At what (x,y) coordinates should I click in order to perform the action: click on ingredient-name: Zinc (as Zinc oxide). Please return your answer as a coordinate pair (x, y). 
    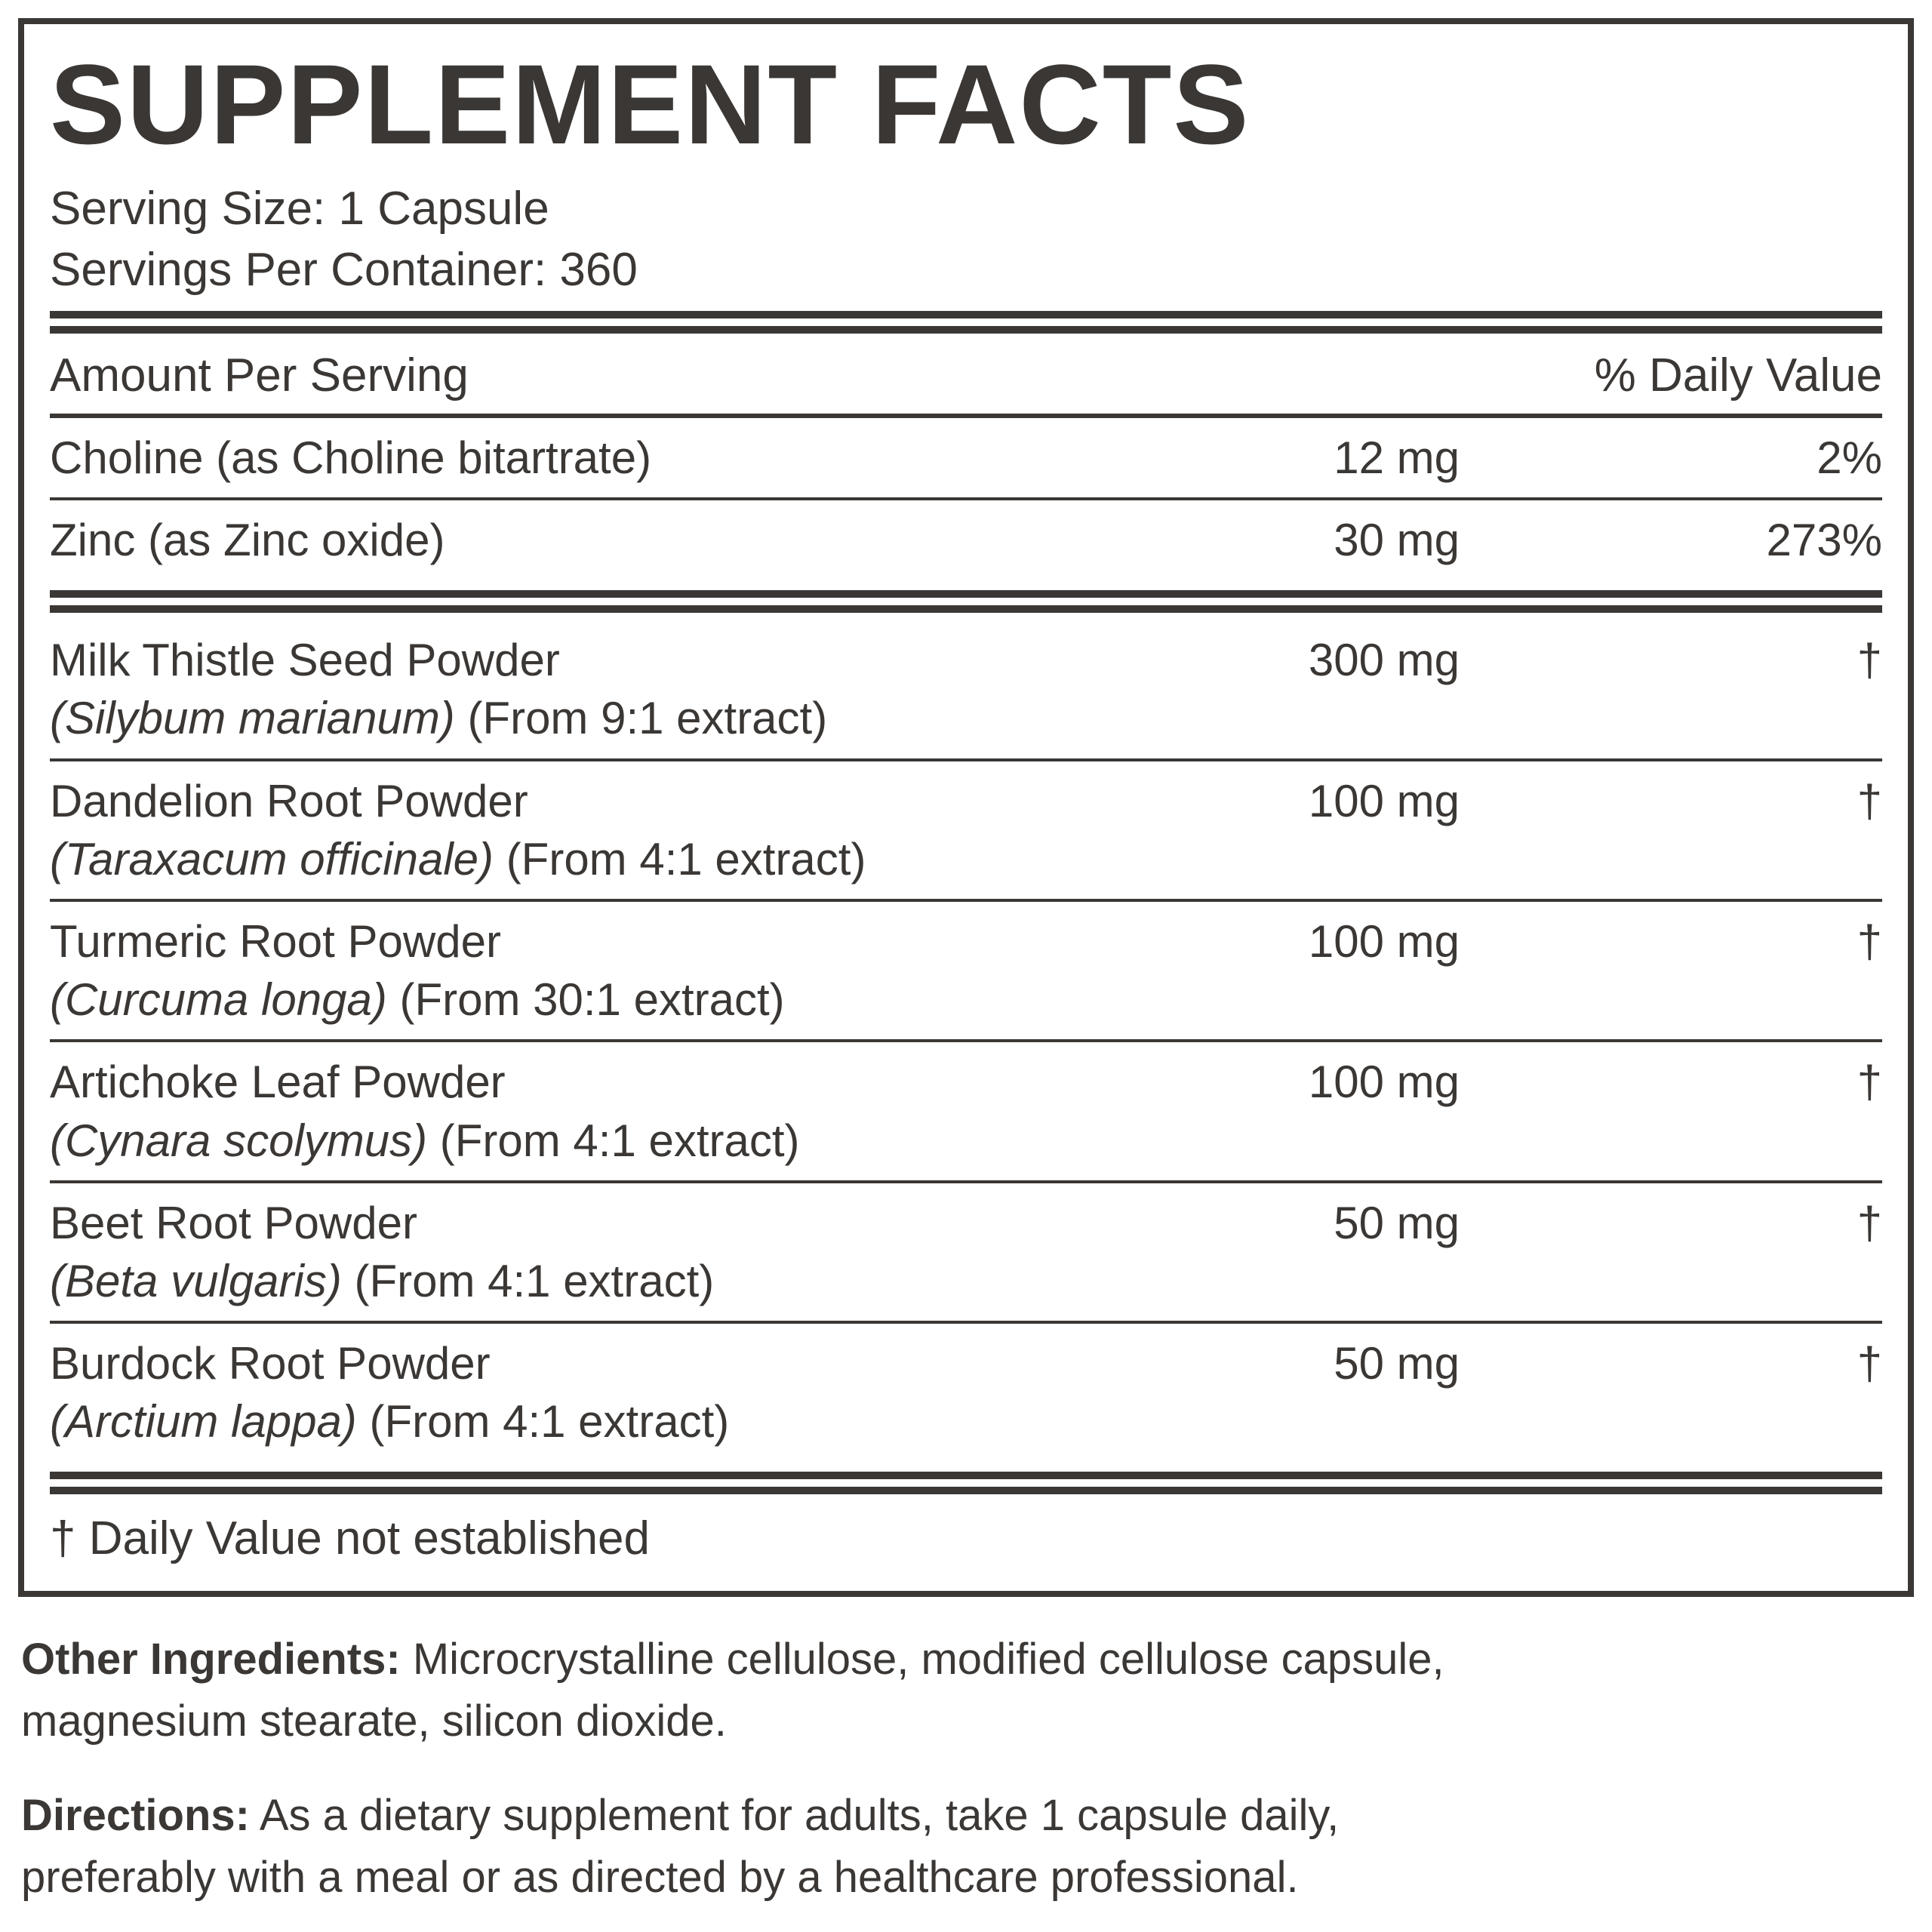
    Looking at the image, I should click on (247, 540).